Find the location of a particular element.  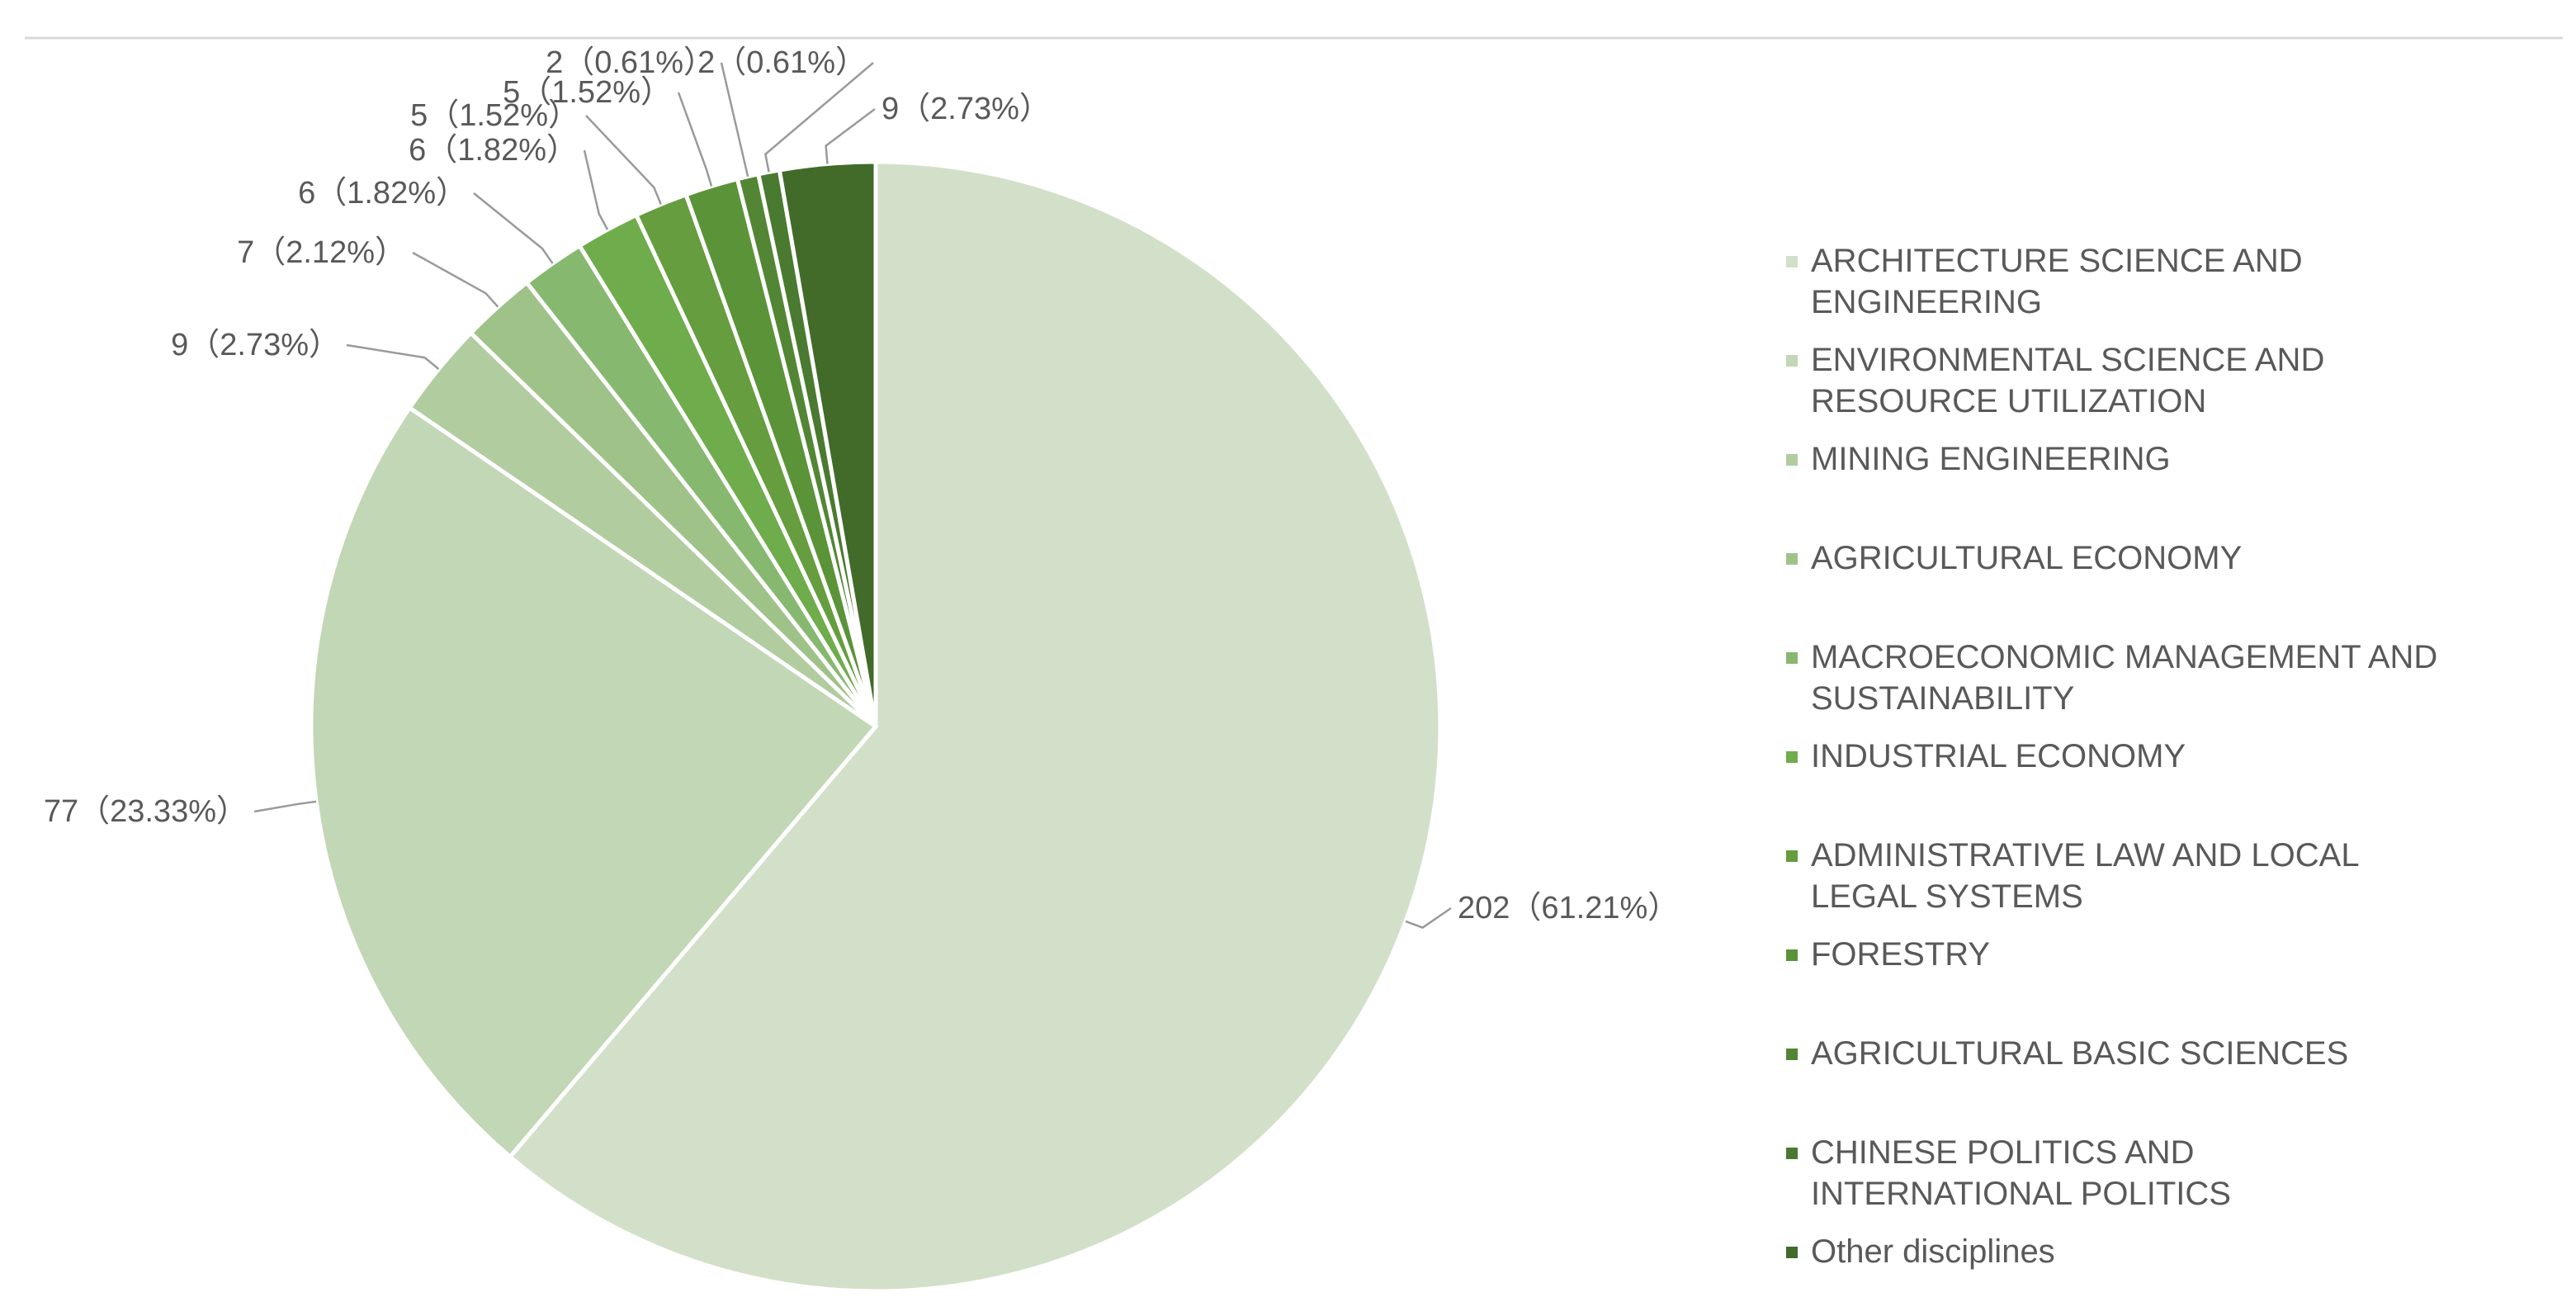

data-label: 77（23.33%） is located at coordinates (146, 811).